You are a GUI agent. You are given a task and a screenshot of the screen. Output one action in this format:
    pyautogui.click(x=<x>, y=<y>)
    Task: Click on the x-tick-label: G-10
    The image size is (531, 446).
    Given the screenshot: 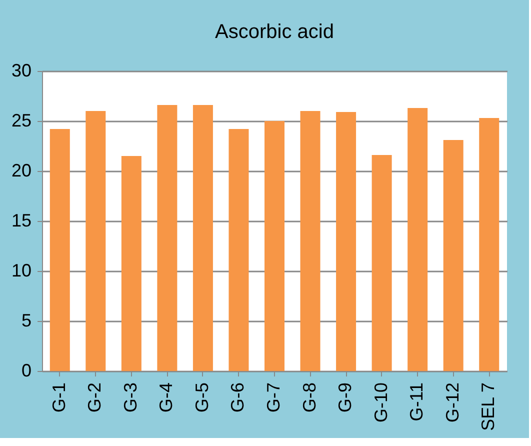 What is the action you would take?
    pyautogui.click(x=380, y=402)
    